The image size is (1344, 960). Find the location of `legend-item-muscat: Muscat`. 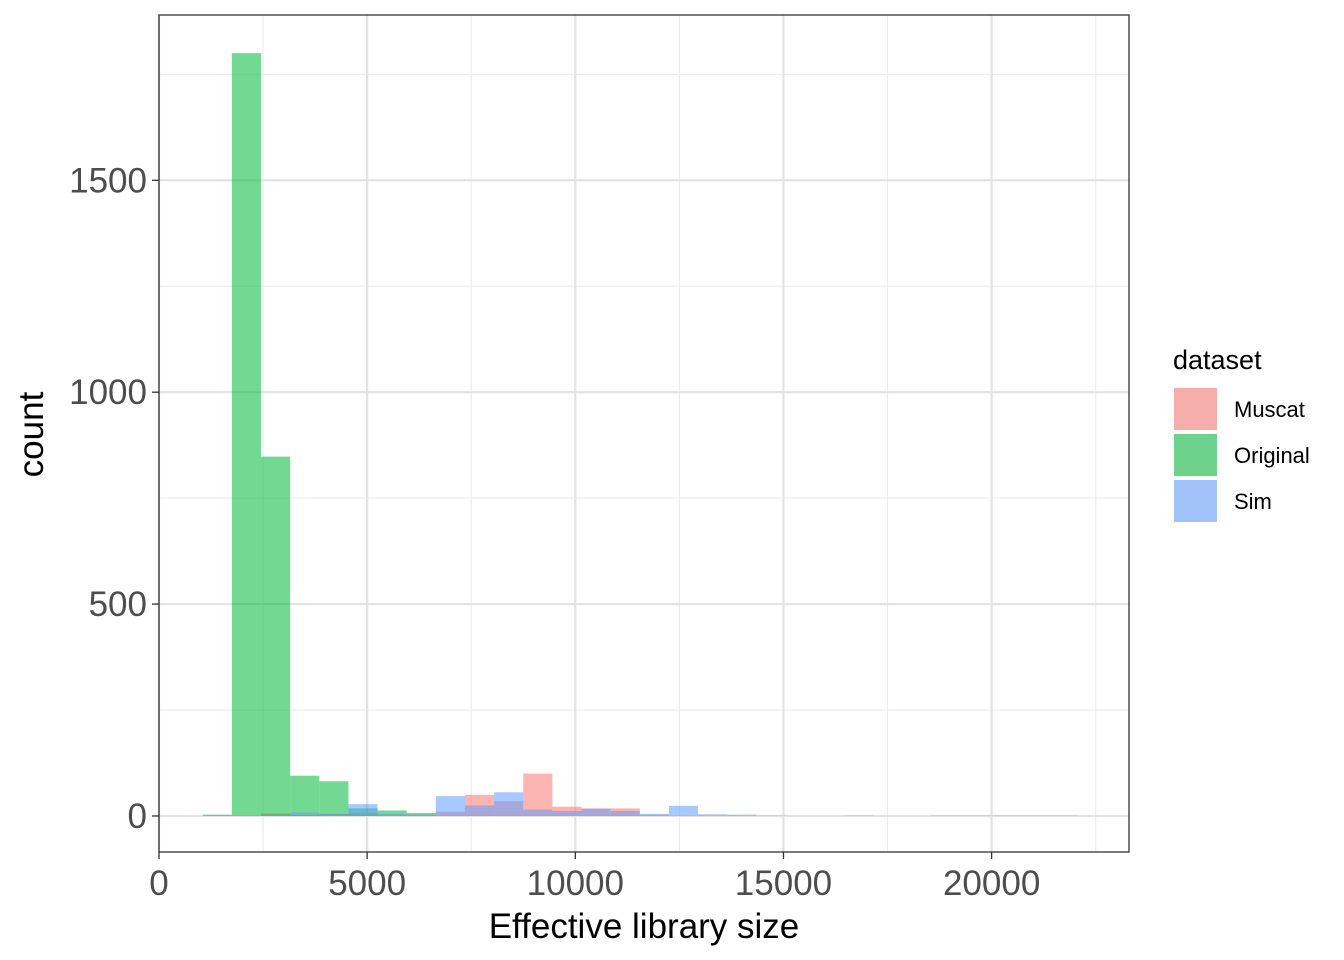

legend-item-muscat: Muscat is located at coordinates (1239, 409).